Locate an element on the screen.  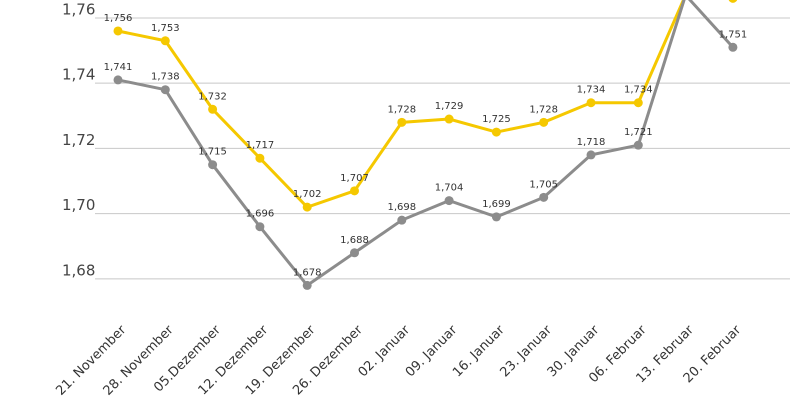
y-tick-label: 1,76 is located at coordinates (78, 9).